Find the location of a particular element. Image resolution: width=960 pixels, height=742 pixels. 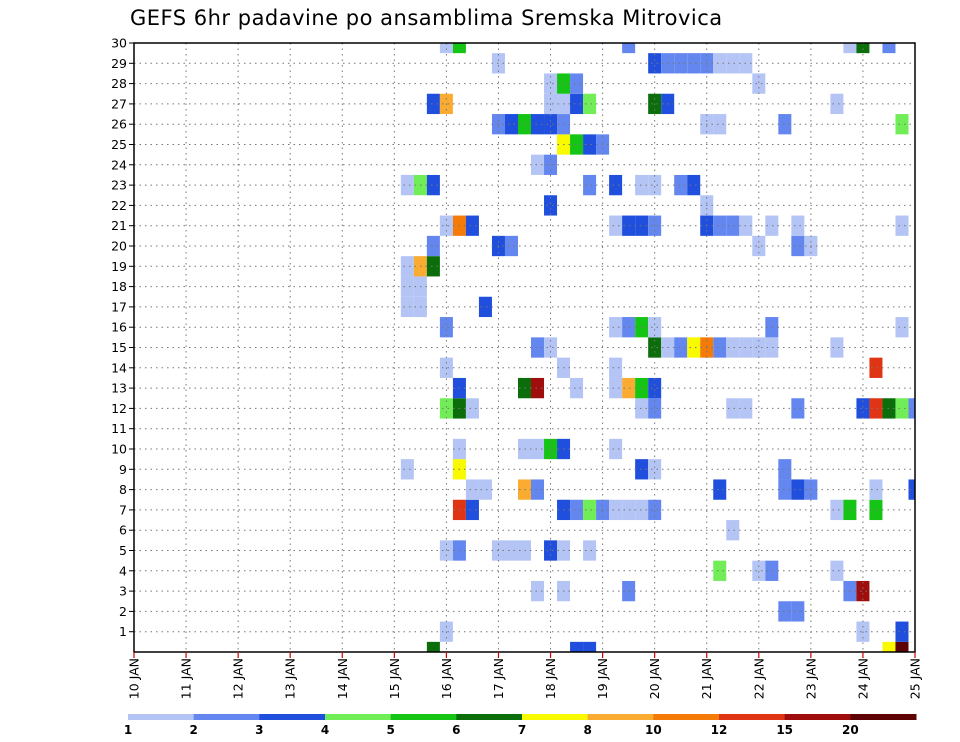

legend-label: 7 is located at coordinates (522, 730).